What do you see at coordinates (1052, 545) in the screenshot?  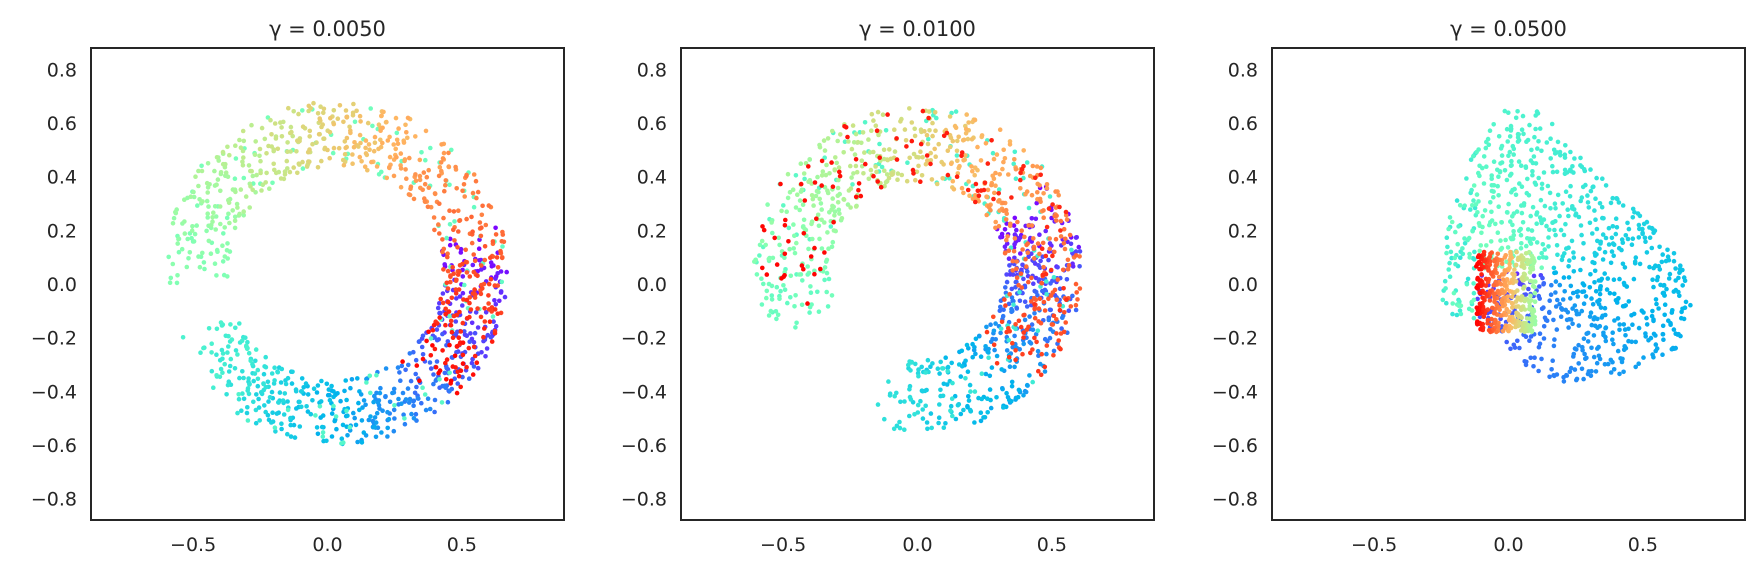 I see `x-tick-label: 0.5` at bounding box center [1052, 545].